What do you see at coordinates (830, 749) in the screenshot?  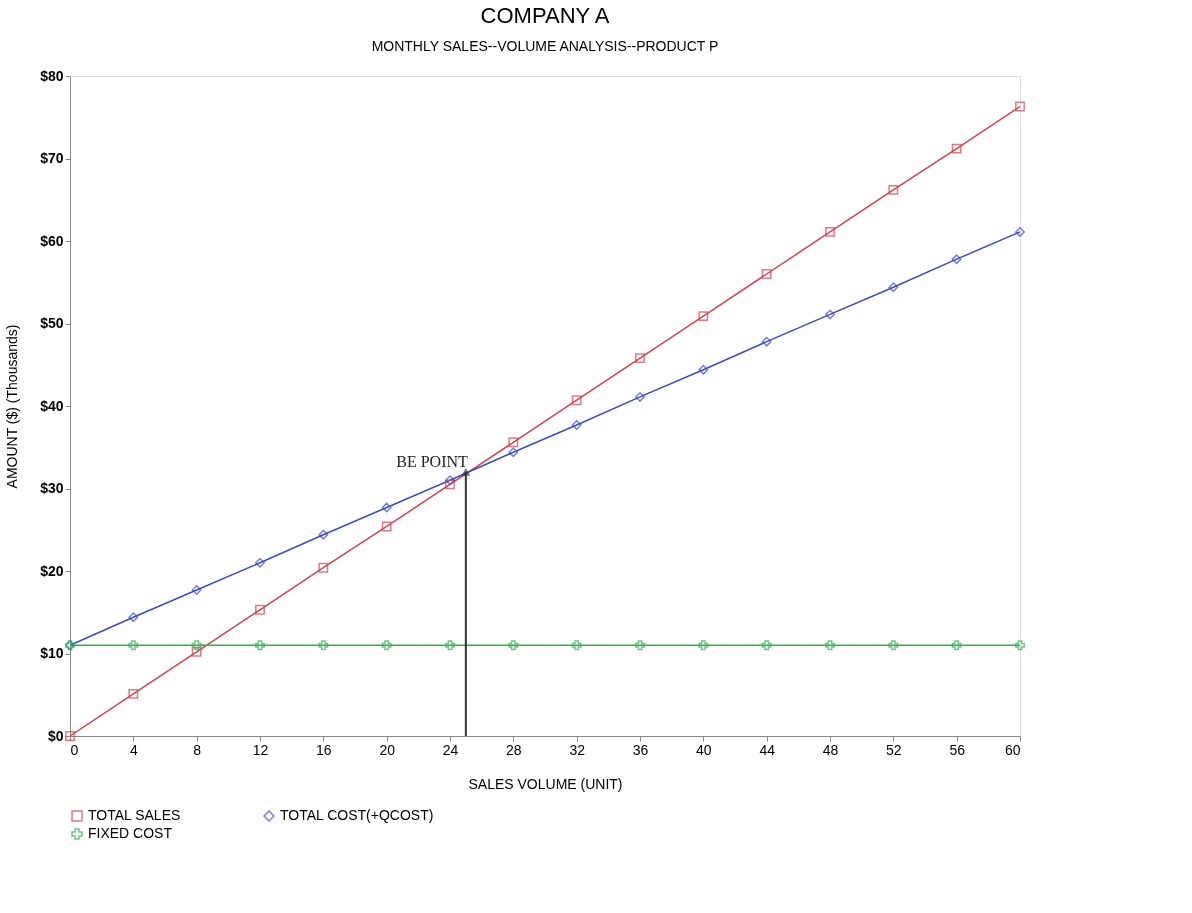 I see `x-tick-label: 48` at bounding box center [830, 749].